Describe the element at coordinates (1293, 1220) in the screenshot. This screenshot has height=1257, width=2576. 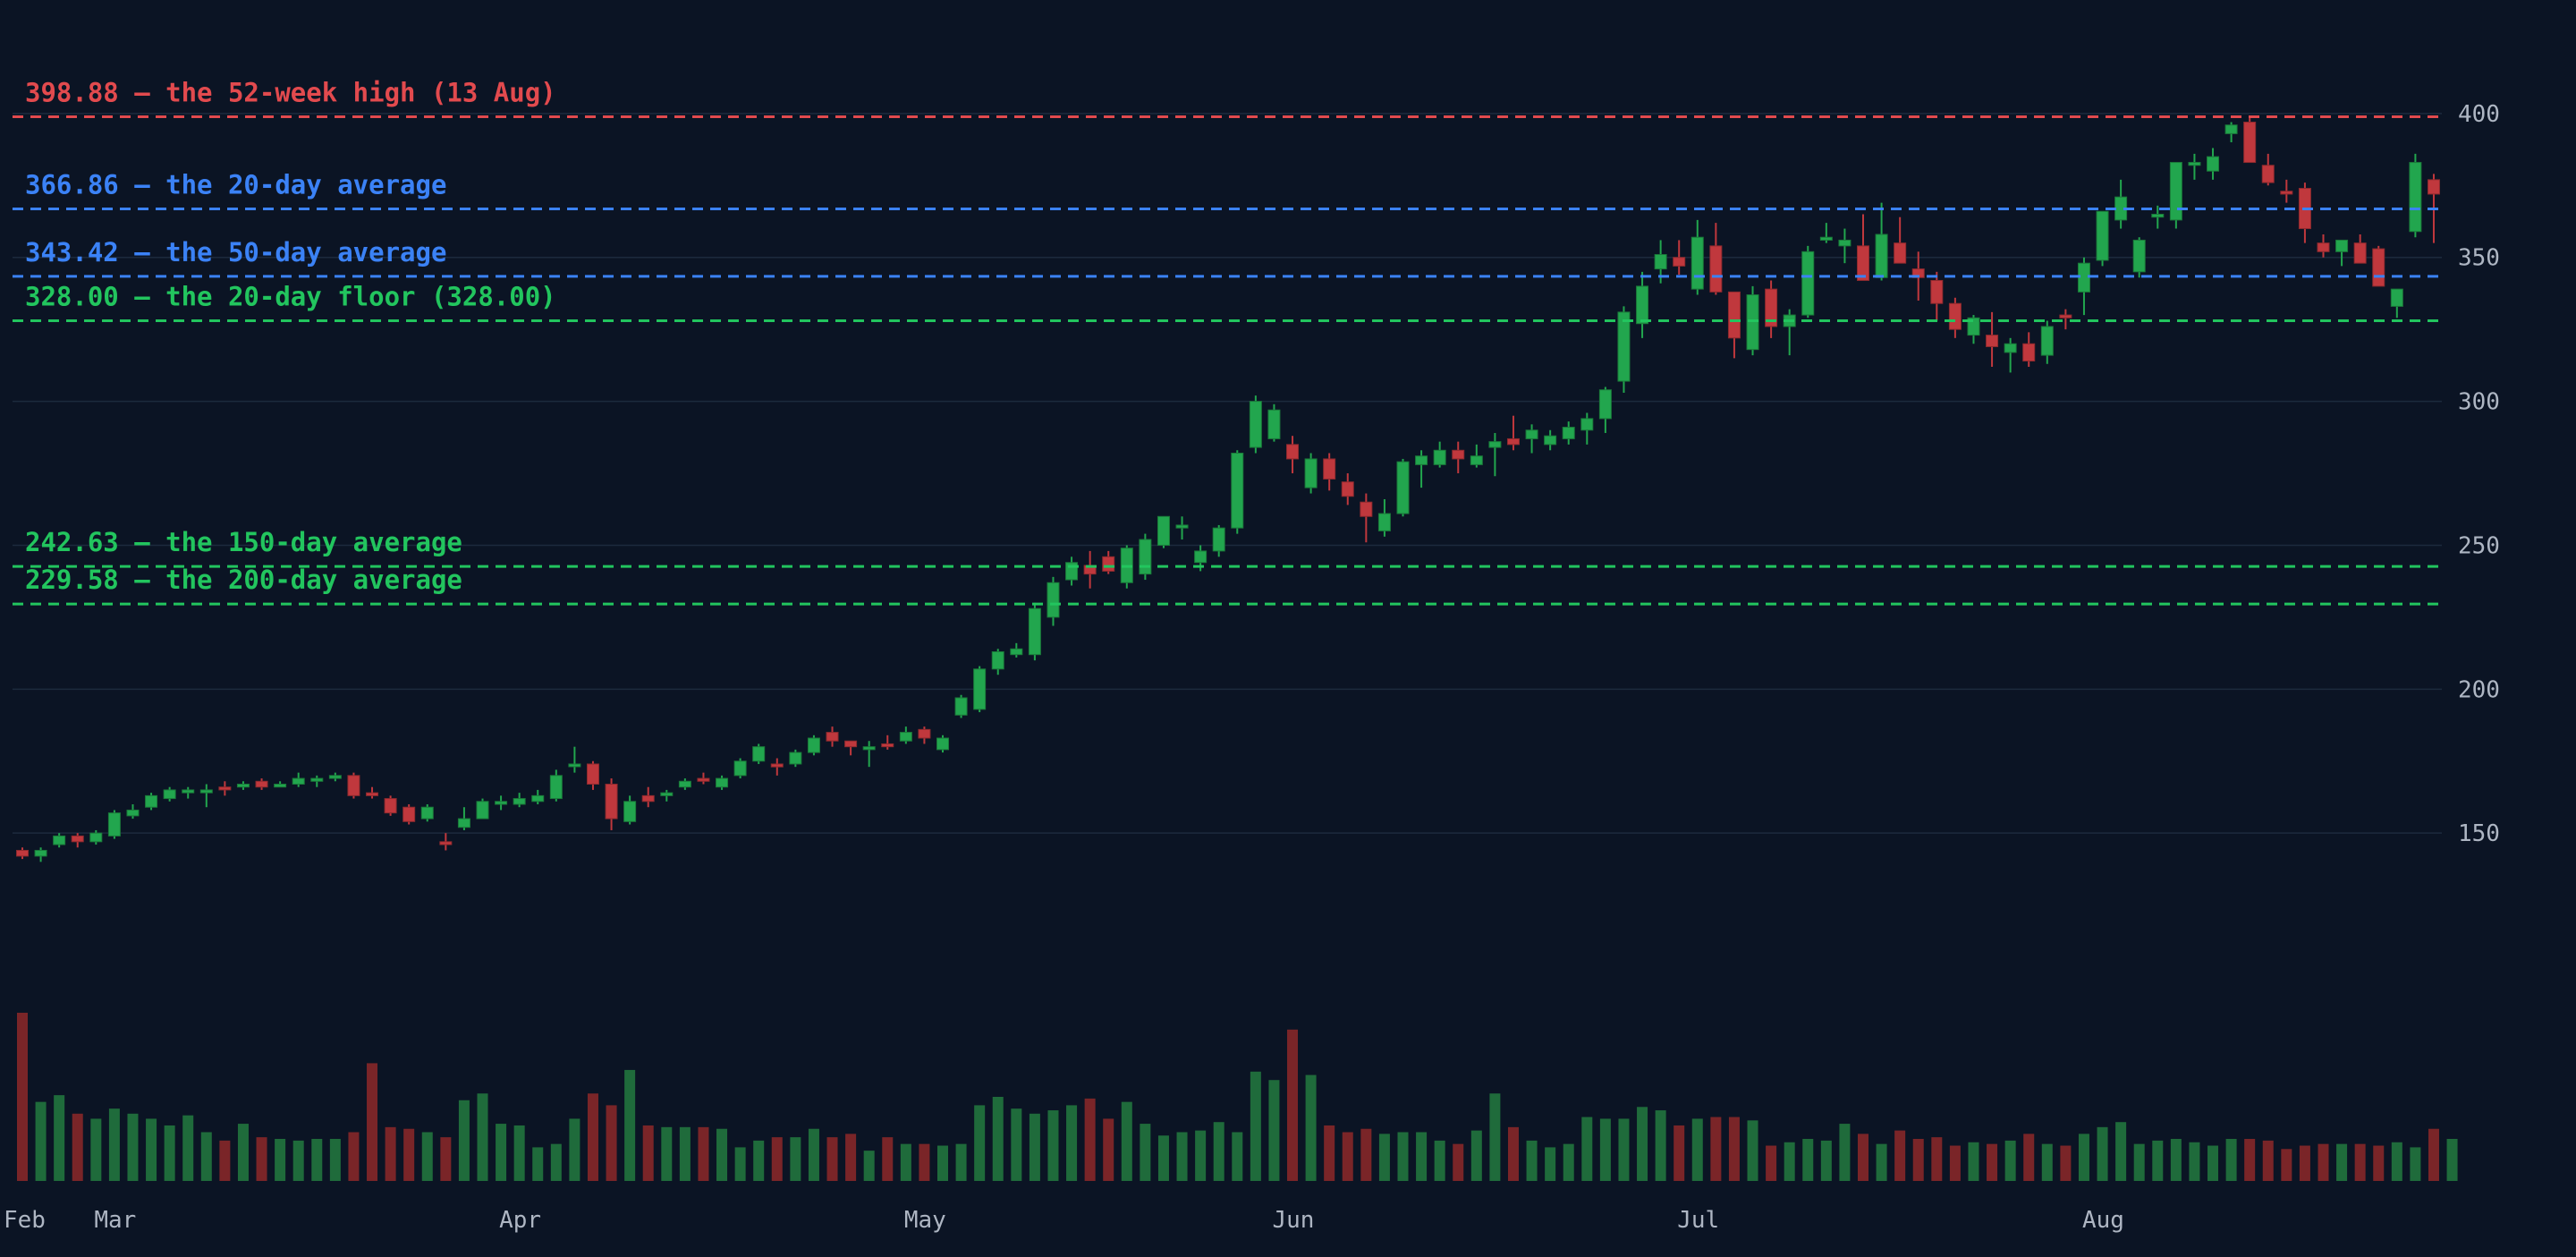
I see `x-month-label: Jun` at that location.